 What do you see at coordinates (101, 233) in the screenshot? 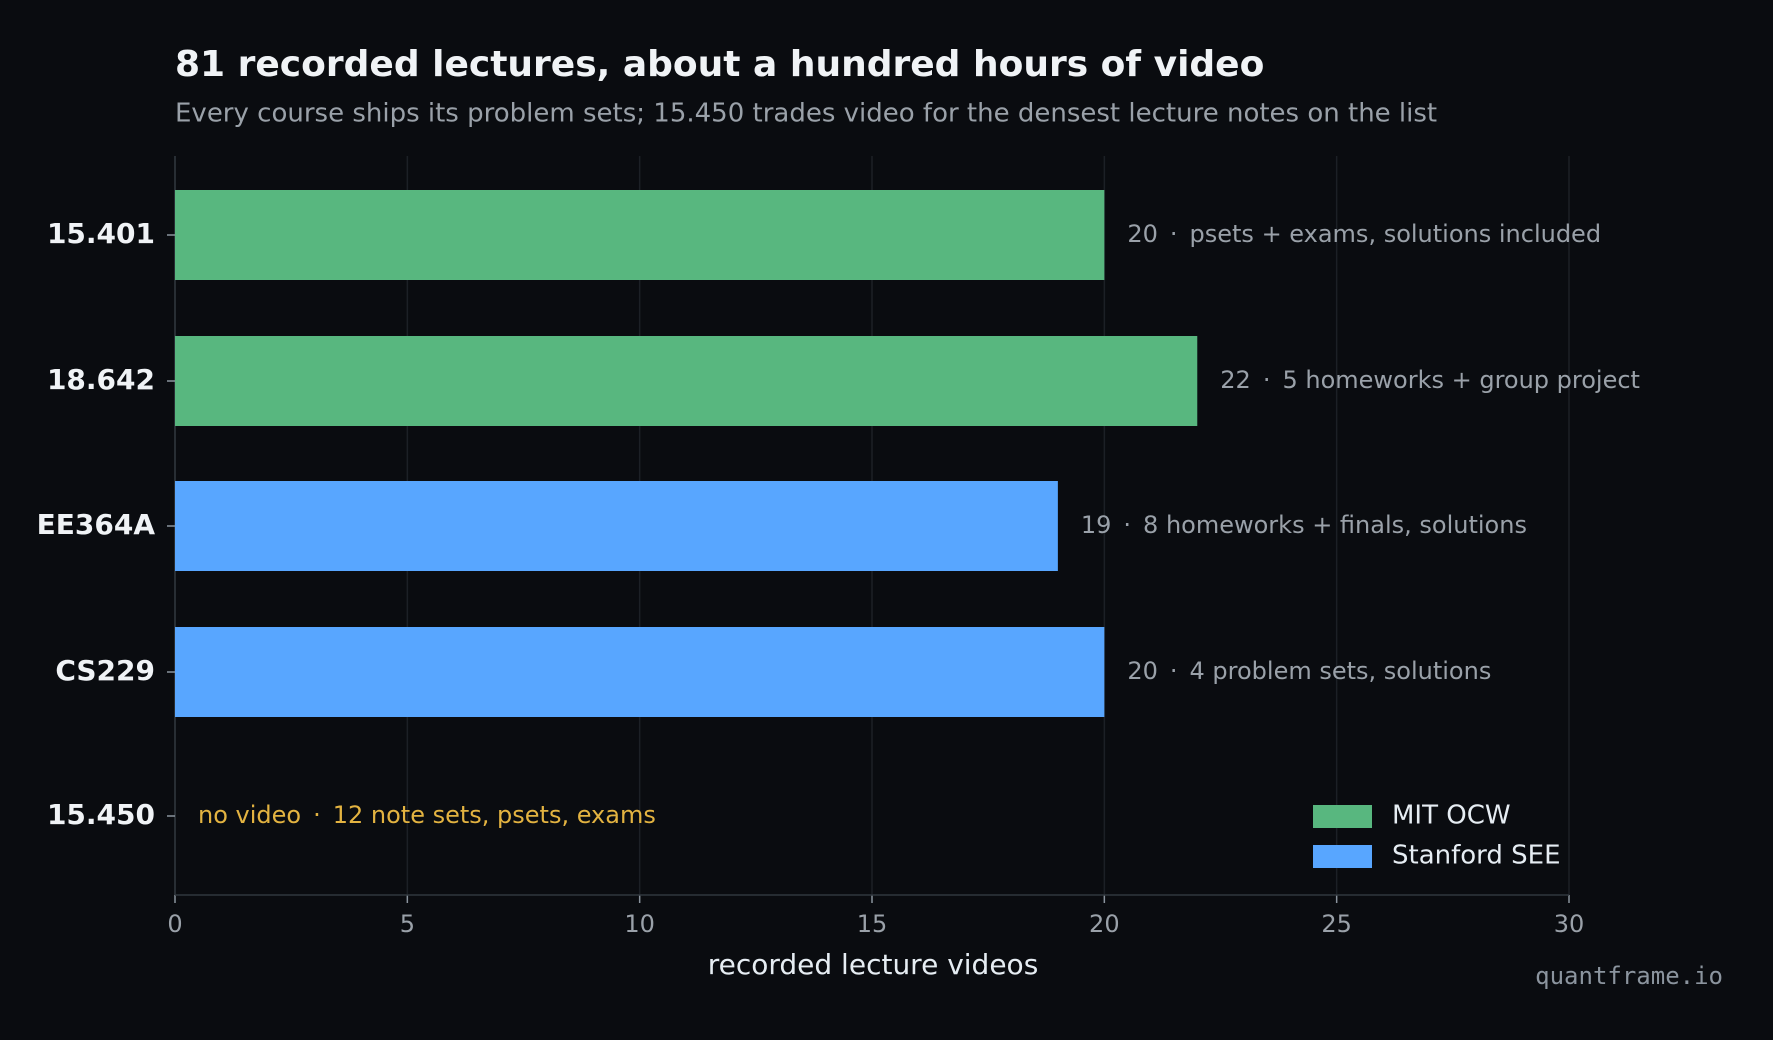
I see `y-tick-label: 15.401` at bounding box center [101, 233].